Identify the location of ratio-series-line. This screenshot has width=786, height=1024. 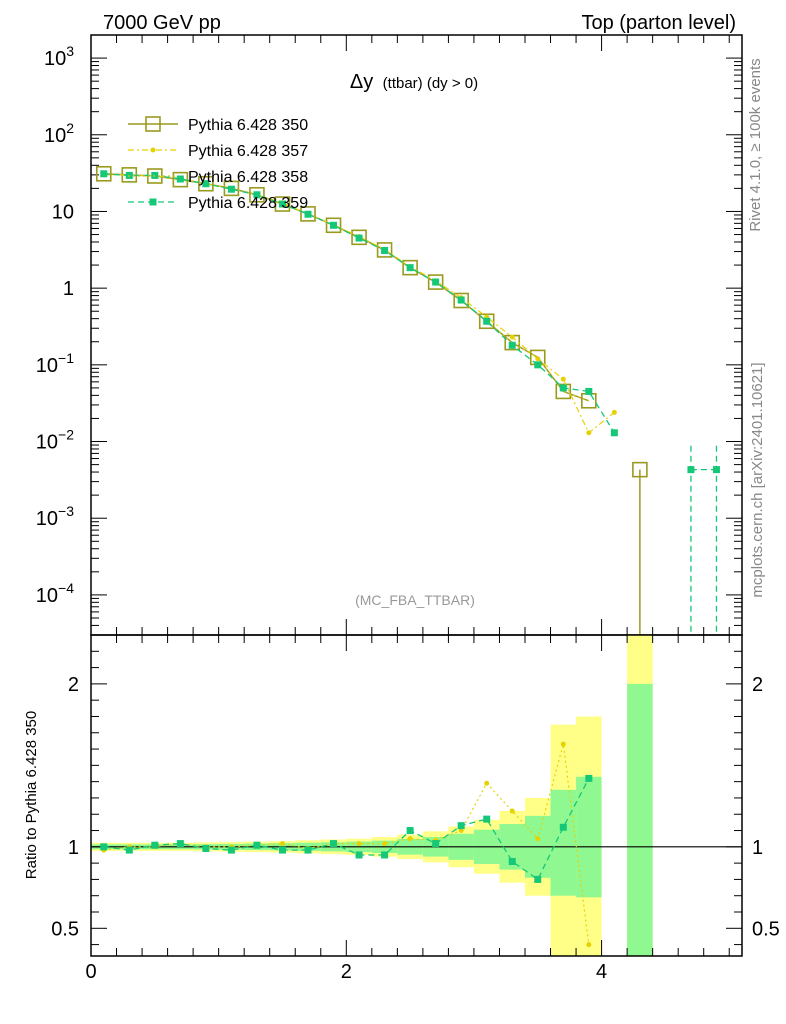
(346, 829).